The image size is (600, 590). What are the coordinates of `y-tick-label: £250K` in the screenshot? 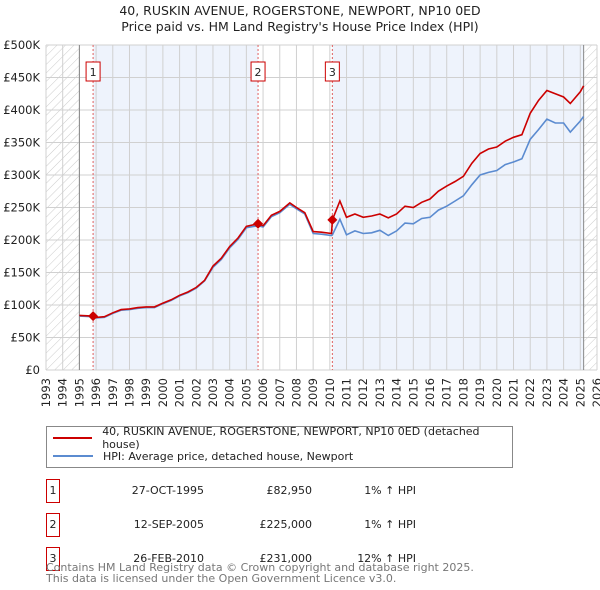 It's located at (21, 208).